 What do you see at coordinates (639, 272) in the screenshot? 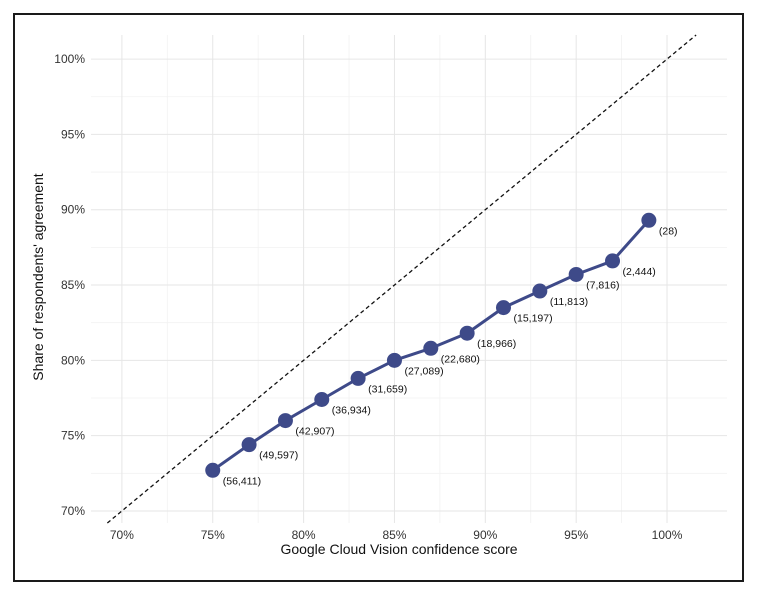
I see `data-label: (2,444)` at bounding box center [639, 272].